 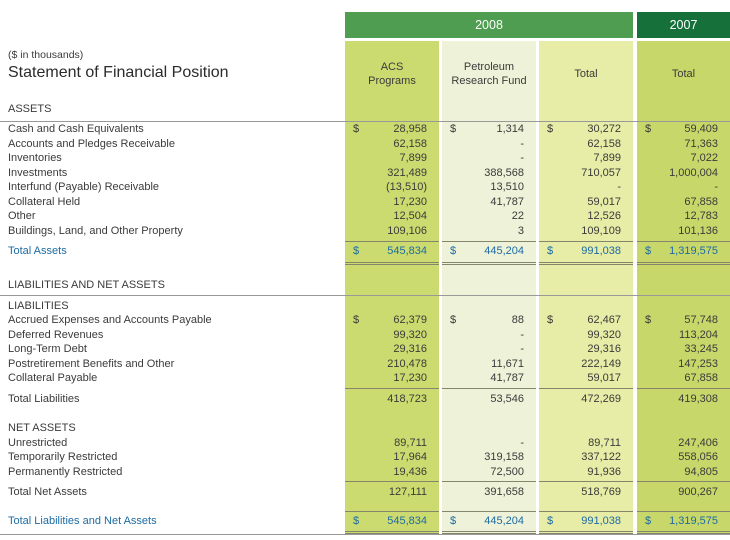 What do you see at coordinates (38, 442) in the screenshot?
I see `row-label: Unrestricted` at bounding box center [38, 442].